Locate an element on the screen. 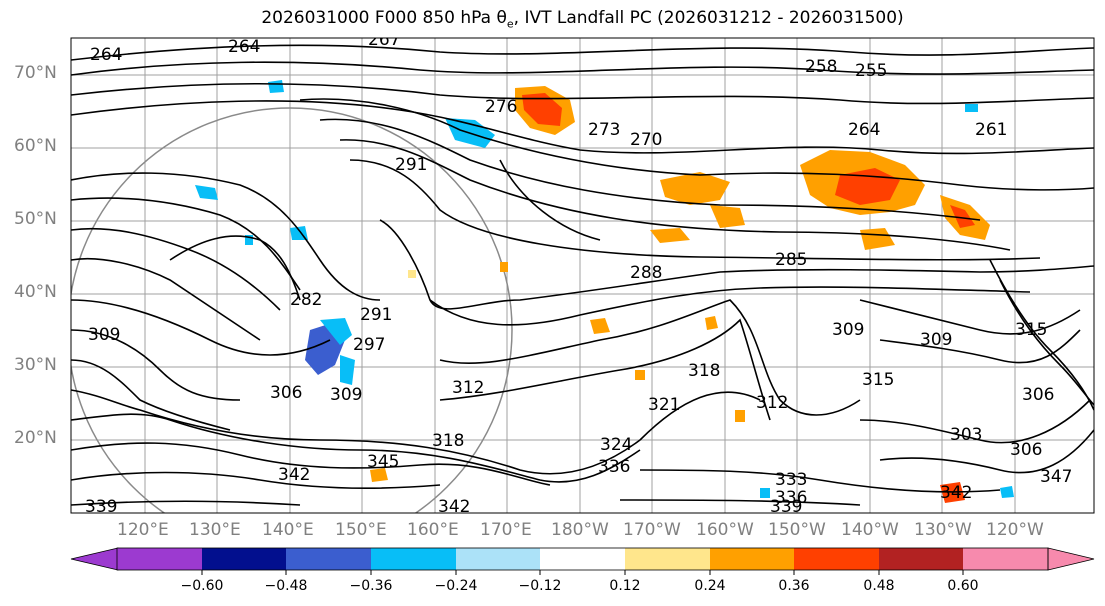 Image resolution: width=1105 pixels, height=606 pixels. colorbar-tick-label: 0.12 is located at coordinates (625, 586).